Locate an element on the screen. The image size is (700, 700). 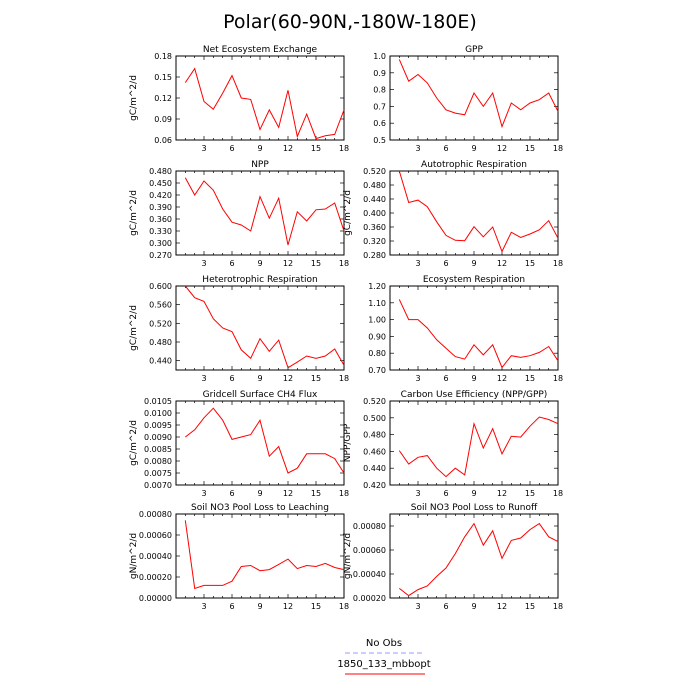
y-tick-label: 0.18 is located at coordinates (163, 56).